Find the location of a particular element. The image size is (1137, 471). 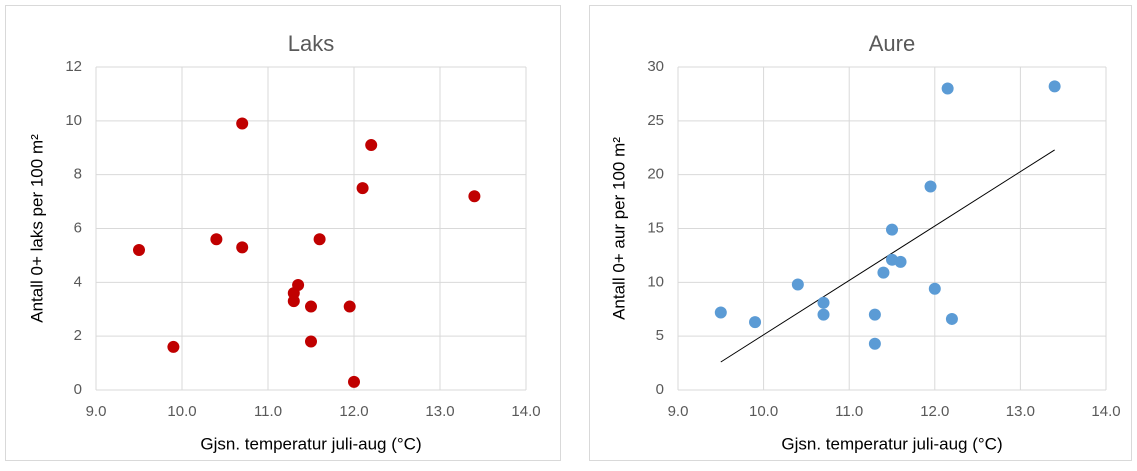

y-axis-label: Antall 0+ laks per 100 m² is located at coordinates (36, 228).